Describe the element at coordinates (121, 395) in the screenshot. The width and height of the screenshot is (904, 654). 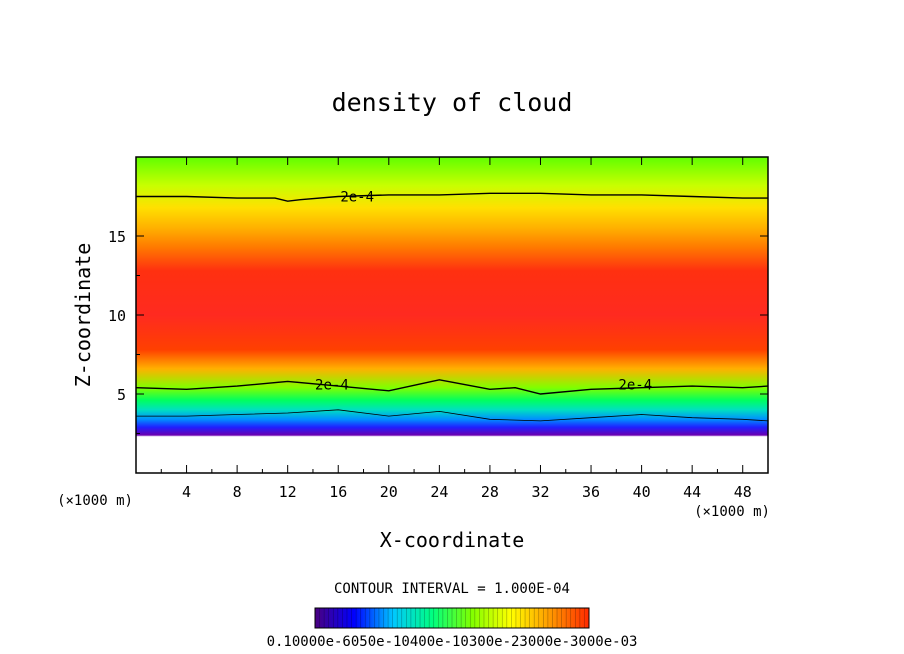
I see `y-tick-label: 5` at that location.